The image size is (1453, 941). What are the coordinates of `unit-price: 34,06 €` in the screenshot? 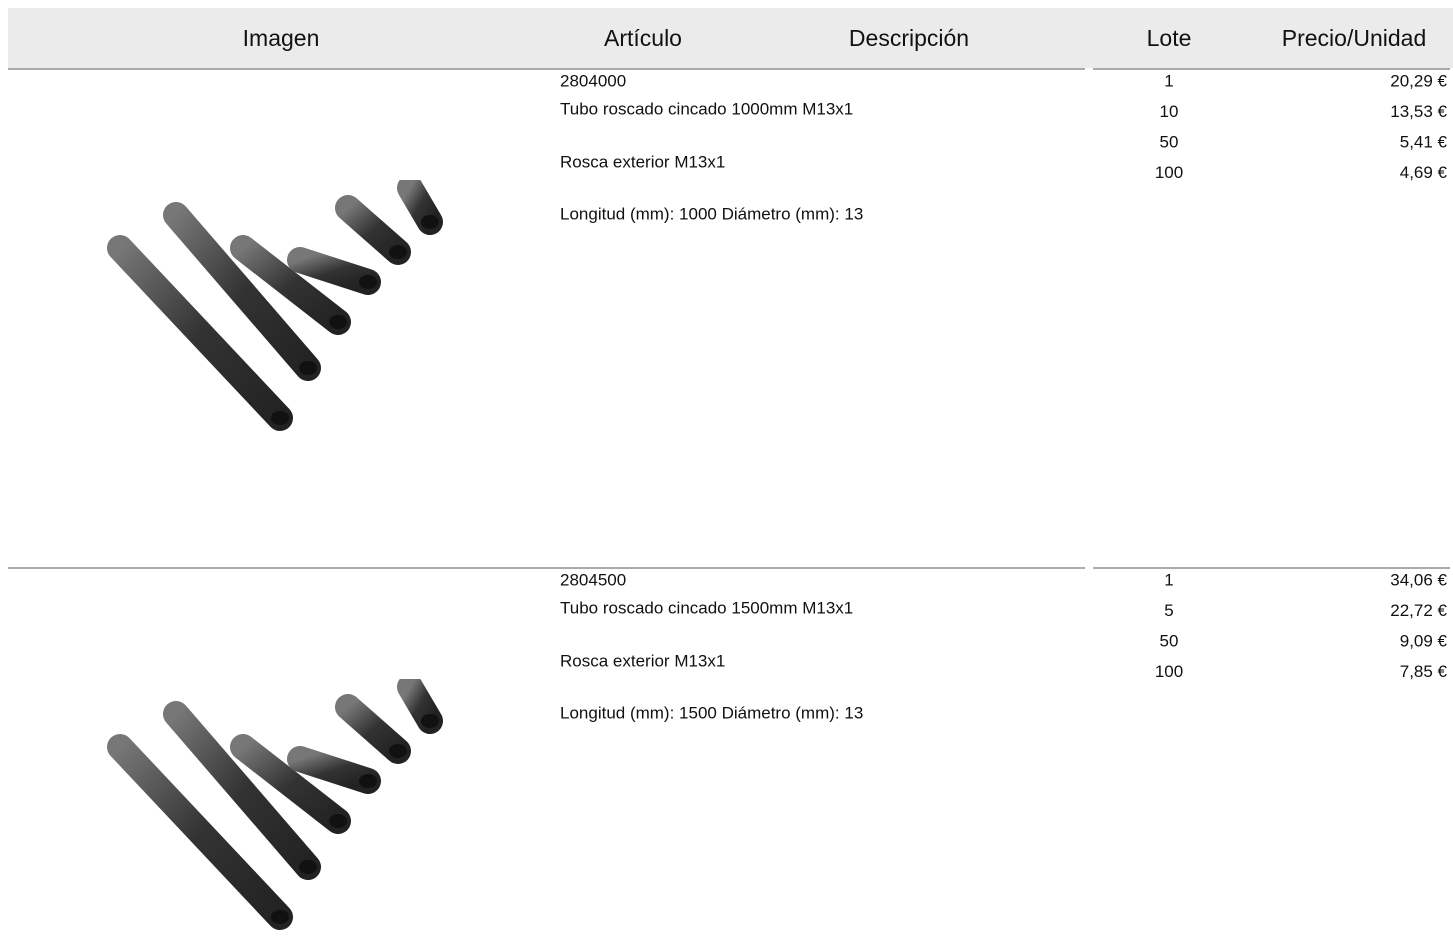 It's located at (1418, 579).